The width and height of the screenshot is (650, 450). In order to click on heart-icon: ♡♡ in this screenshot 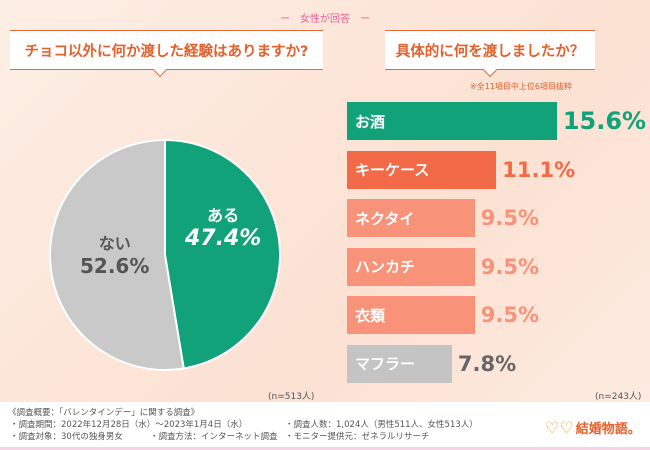, I will do `click(559, 427)`.